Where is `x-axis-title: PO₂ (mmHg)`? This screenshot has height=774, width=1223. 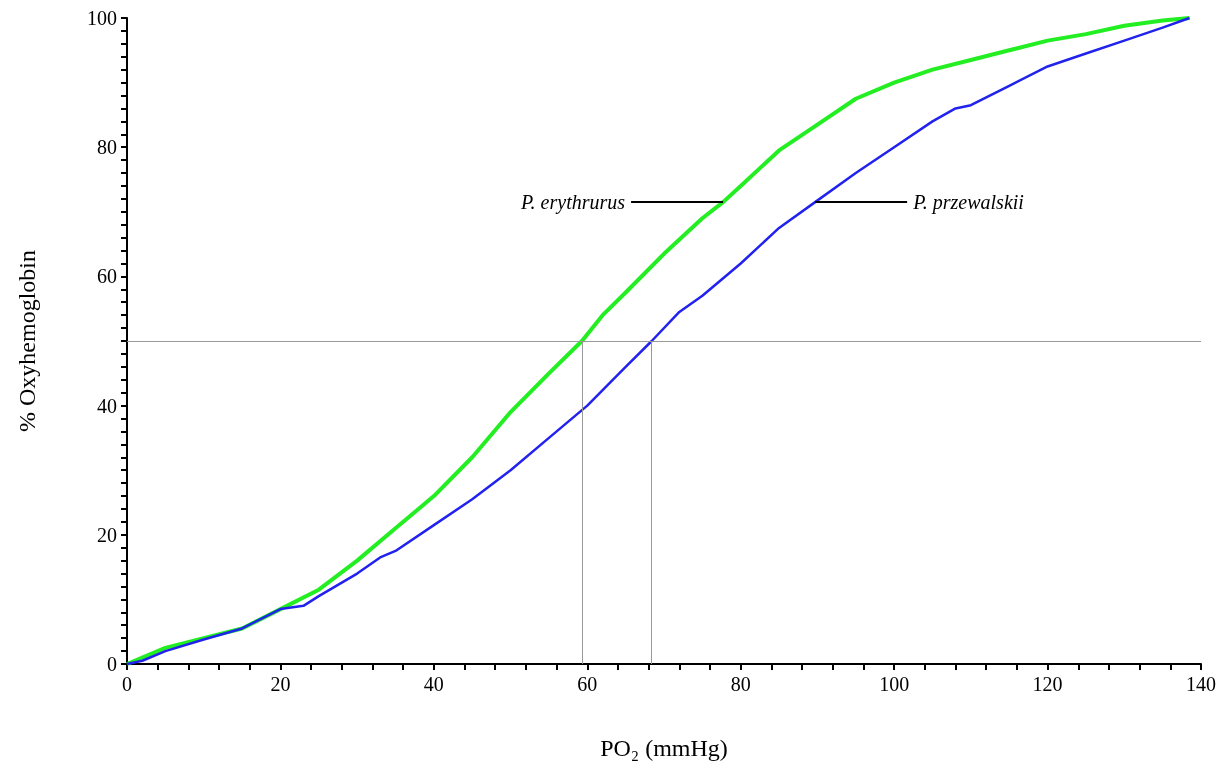 x-axis-title: PO₂ (mmHg) is located at coordinates (664, 748).